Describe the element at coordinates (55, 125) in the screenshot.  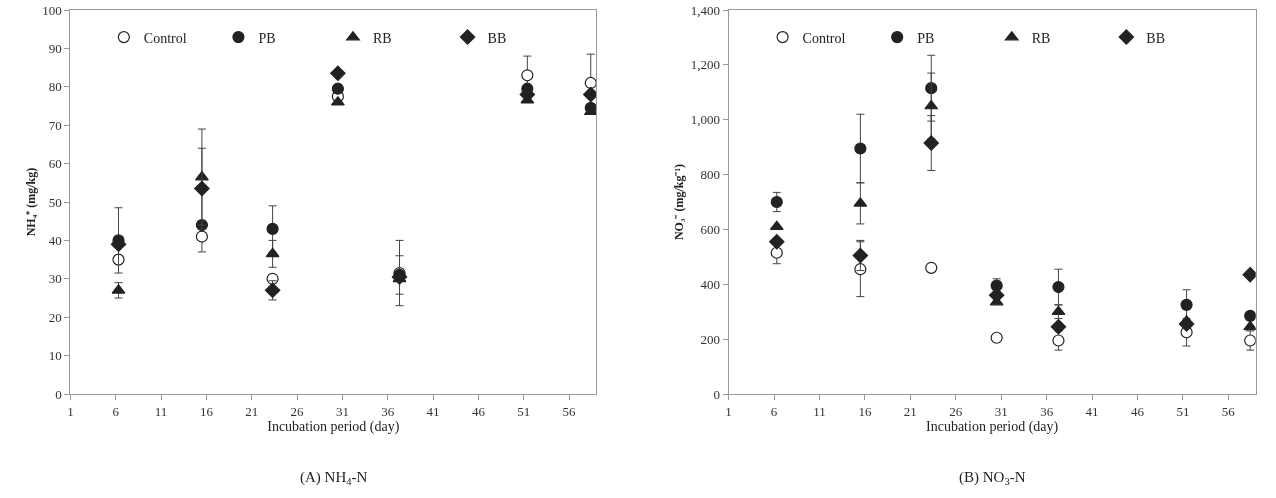
I see `y-tick-label: 70` at that location.